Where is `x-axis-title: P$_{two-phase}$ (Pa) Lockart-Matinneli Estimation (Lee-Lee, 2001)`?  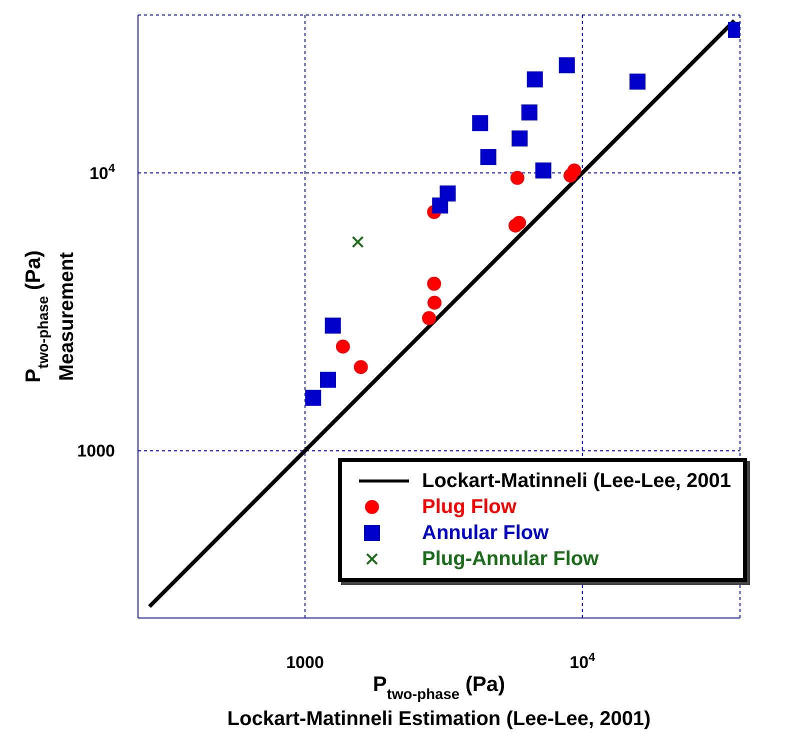
x-axis-title: P$_{two-phase}$ (Pa) Lockart-Matinneli Estimation (Lee-Lee, 2001) is located at coordinates (439, 701).